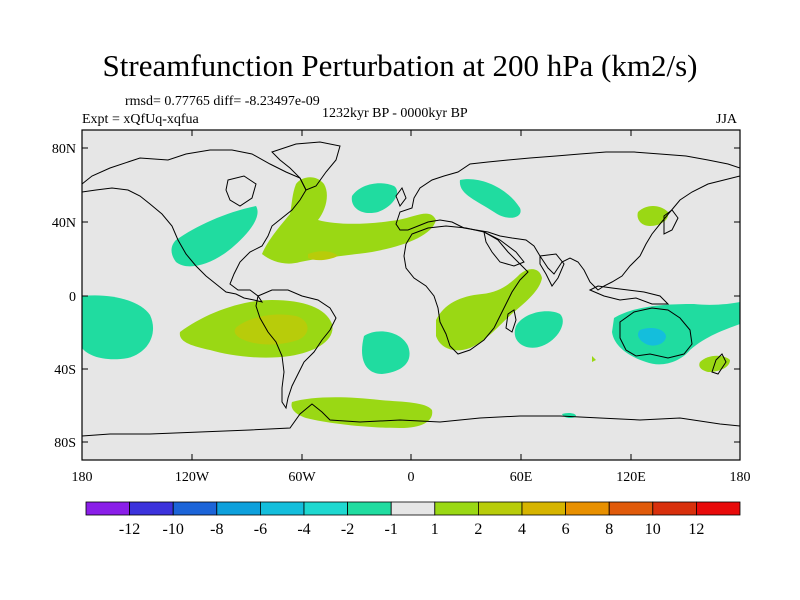 This screenshot has height=600, width=800. I want to click on lon-label: 0, so click(411, 477).